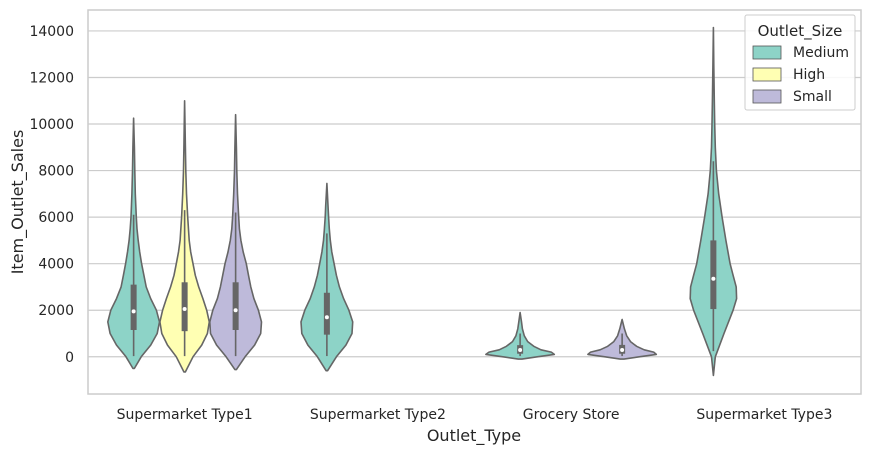  I want to click on y-tick-labels: 0 2000 4000 6000 8000 10000 12000 14000, so click(51, 195).